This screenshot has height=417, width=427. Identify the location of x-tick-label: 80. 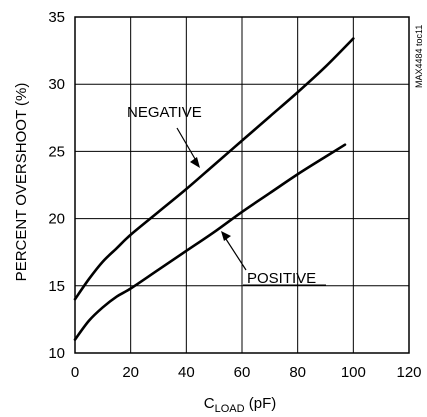
(297, 372).